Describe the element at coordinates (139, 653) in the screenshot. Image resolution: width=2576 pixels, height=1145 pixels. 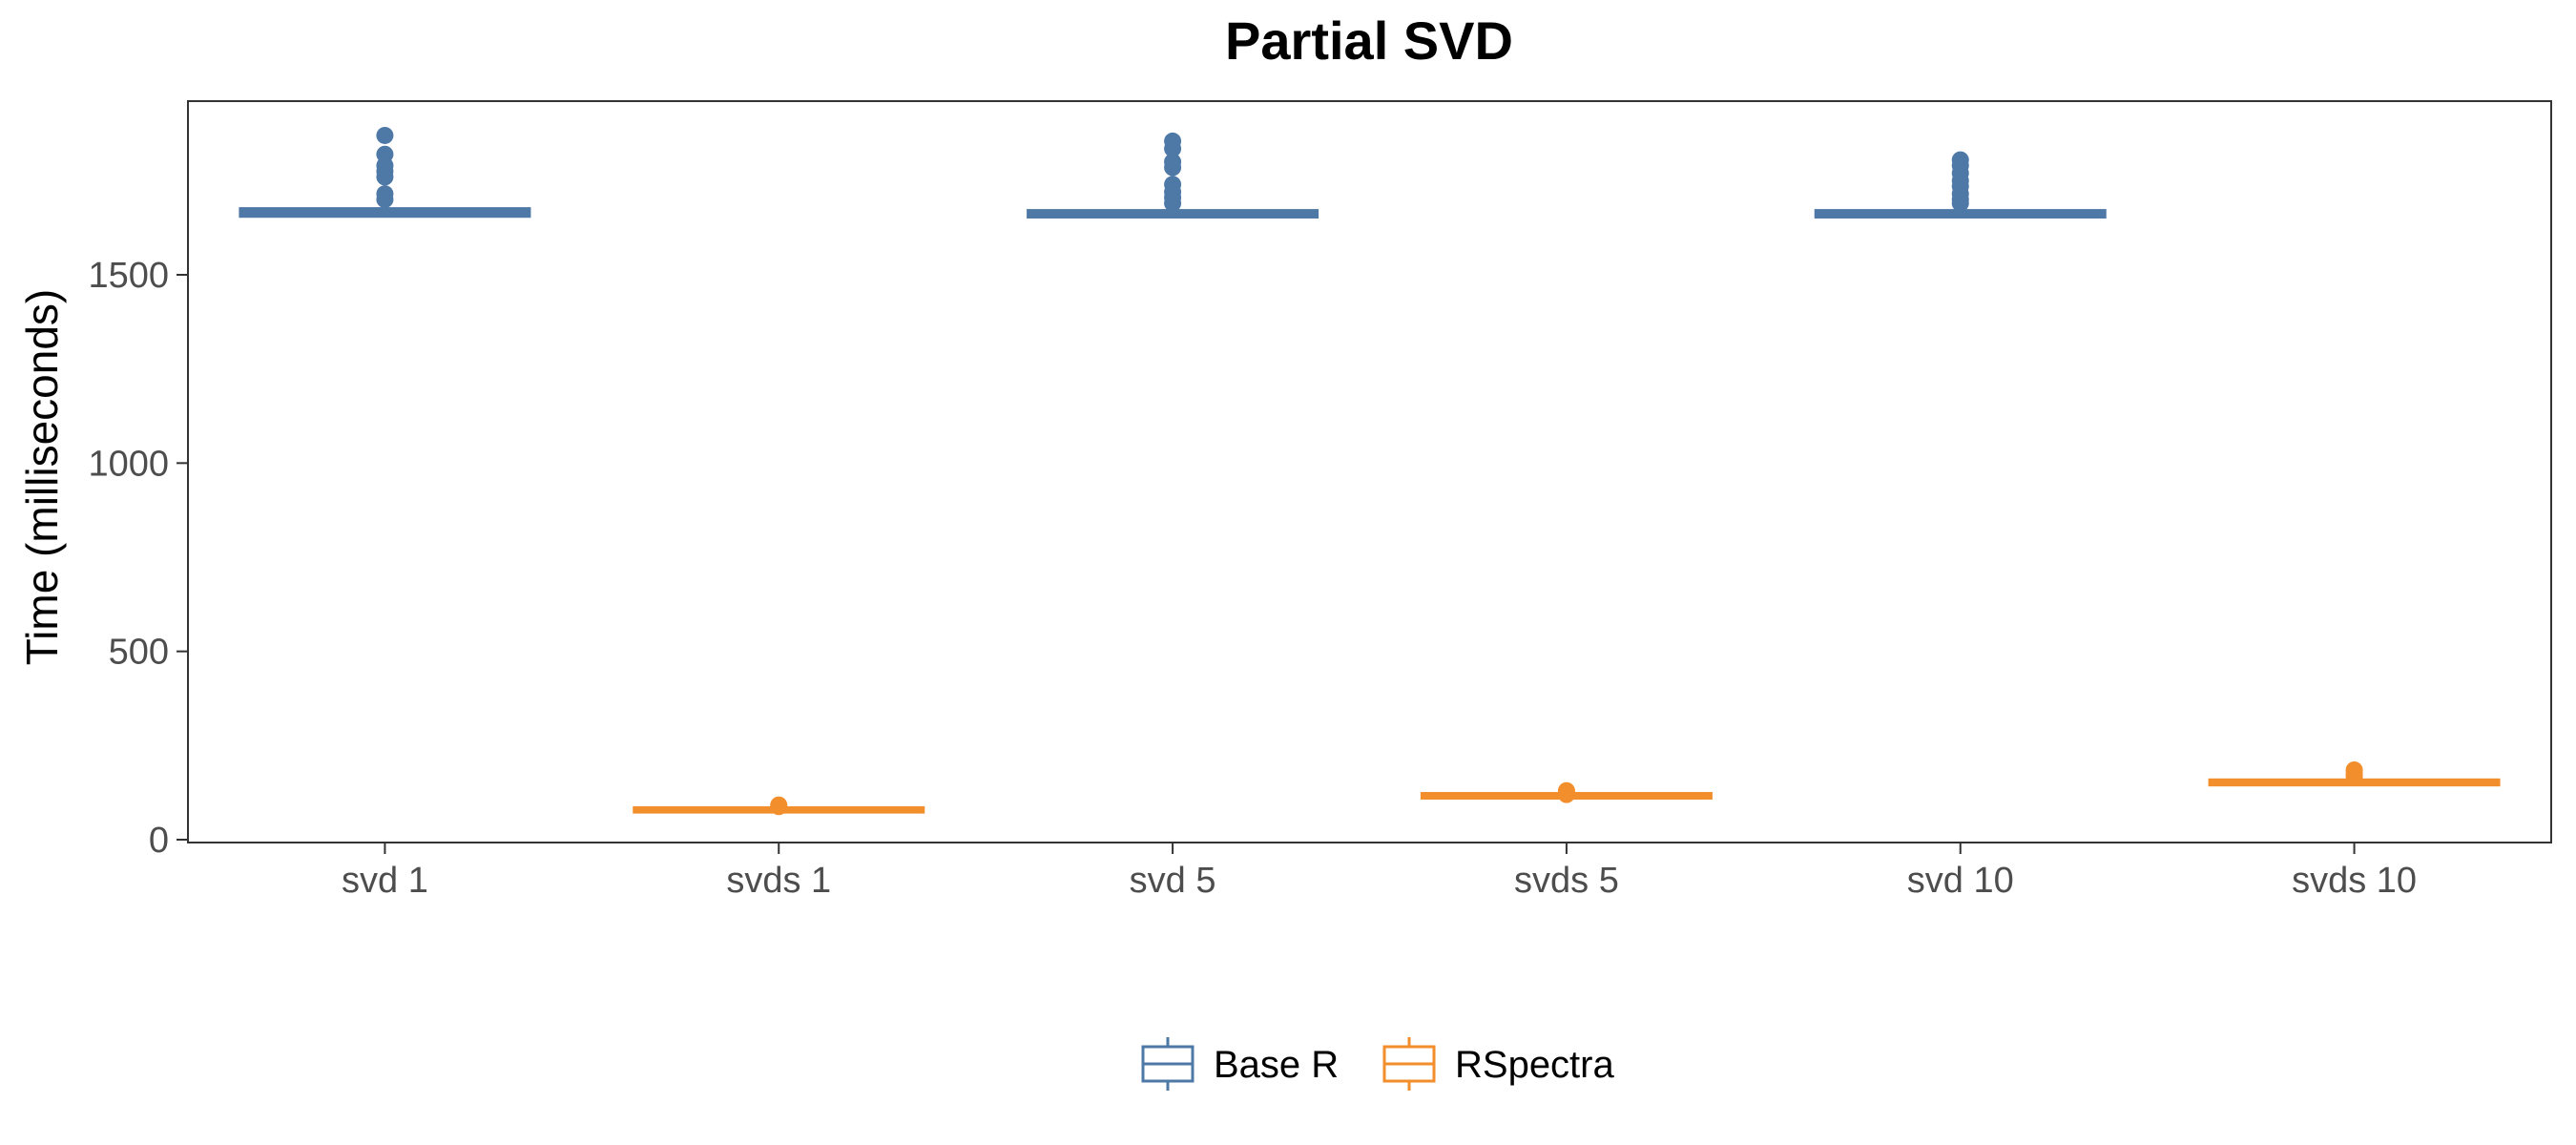
I see `y-tick-label: 500` at that location.